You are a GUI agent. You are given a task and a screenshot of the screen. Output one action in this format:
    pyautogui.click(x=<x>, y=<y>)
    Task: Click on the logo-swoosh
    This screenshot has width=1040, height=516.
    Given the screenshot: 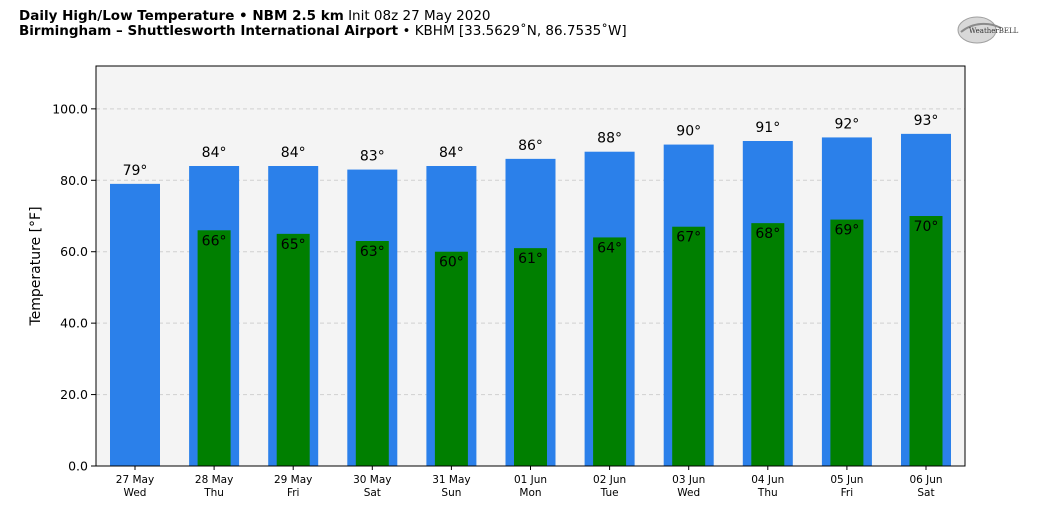 What is the action you would take?
    pyautogui.click(x=981, y=27)
    